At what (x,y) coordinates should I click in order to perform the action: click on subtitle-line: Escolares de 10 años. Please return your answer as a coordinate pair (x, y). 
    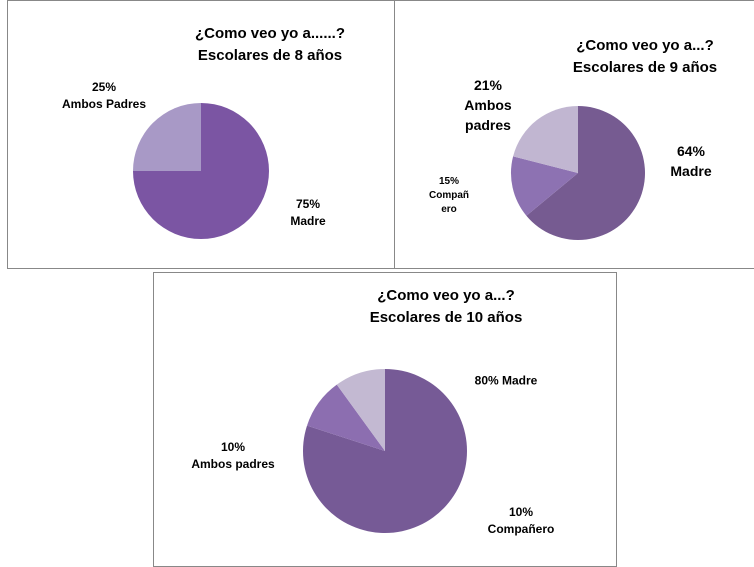
    Looking at the image, I should click on (446, 317).